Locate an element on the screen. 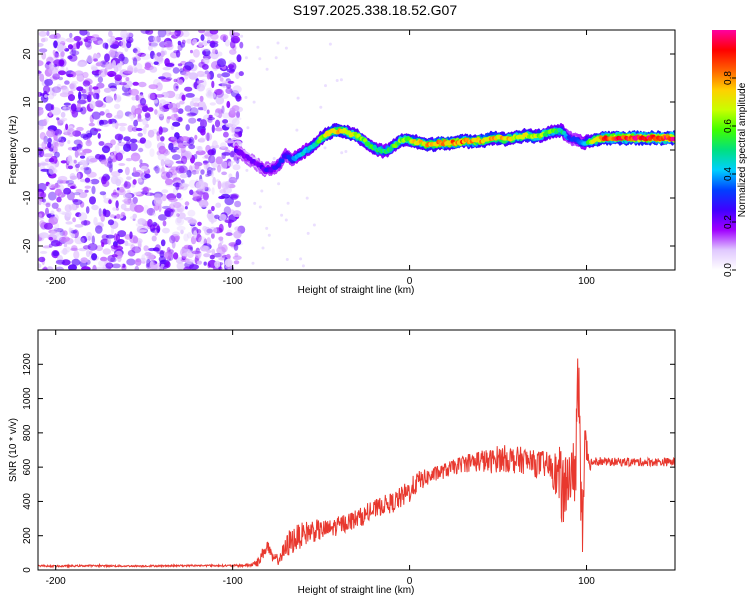 This screenshot has width=750, height=600. spectrogram-x-tick-label: 100 is located at coordinates (586, 281).